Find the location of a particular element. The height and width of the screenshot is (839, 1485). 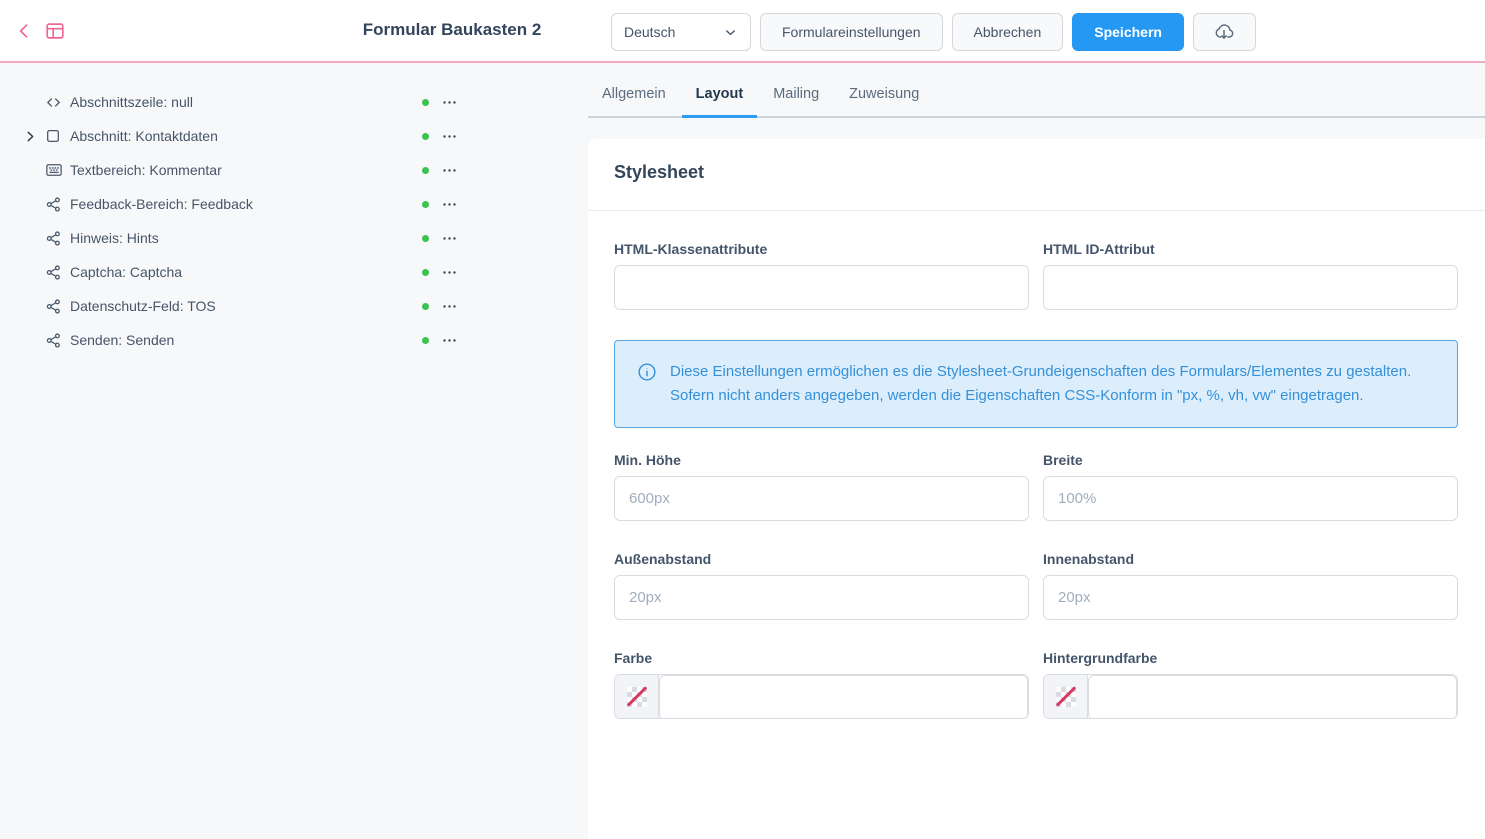

tree-item: Datenschutz-Feld: TOS is located at coordinates (242, 306).